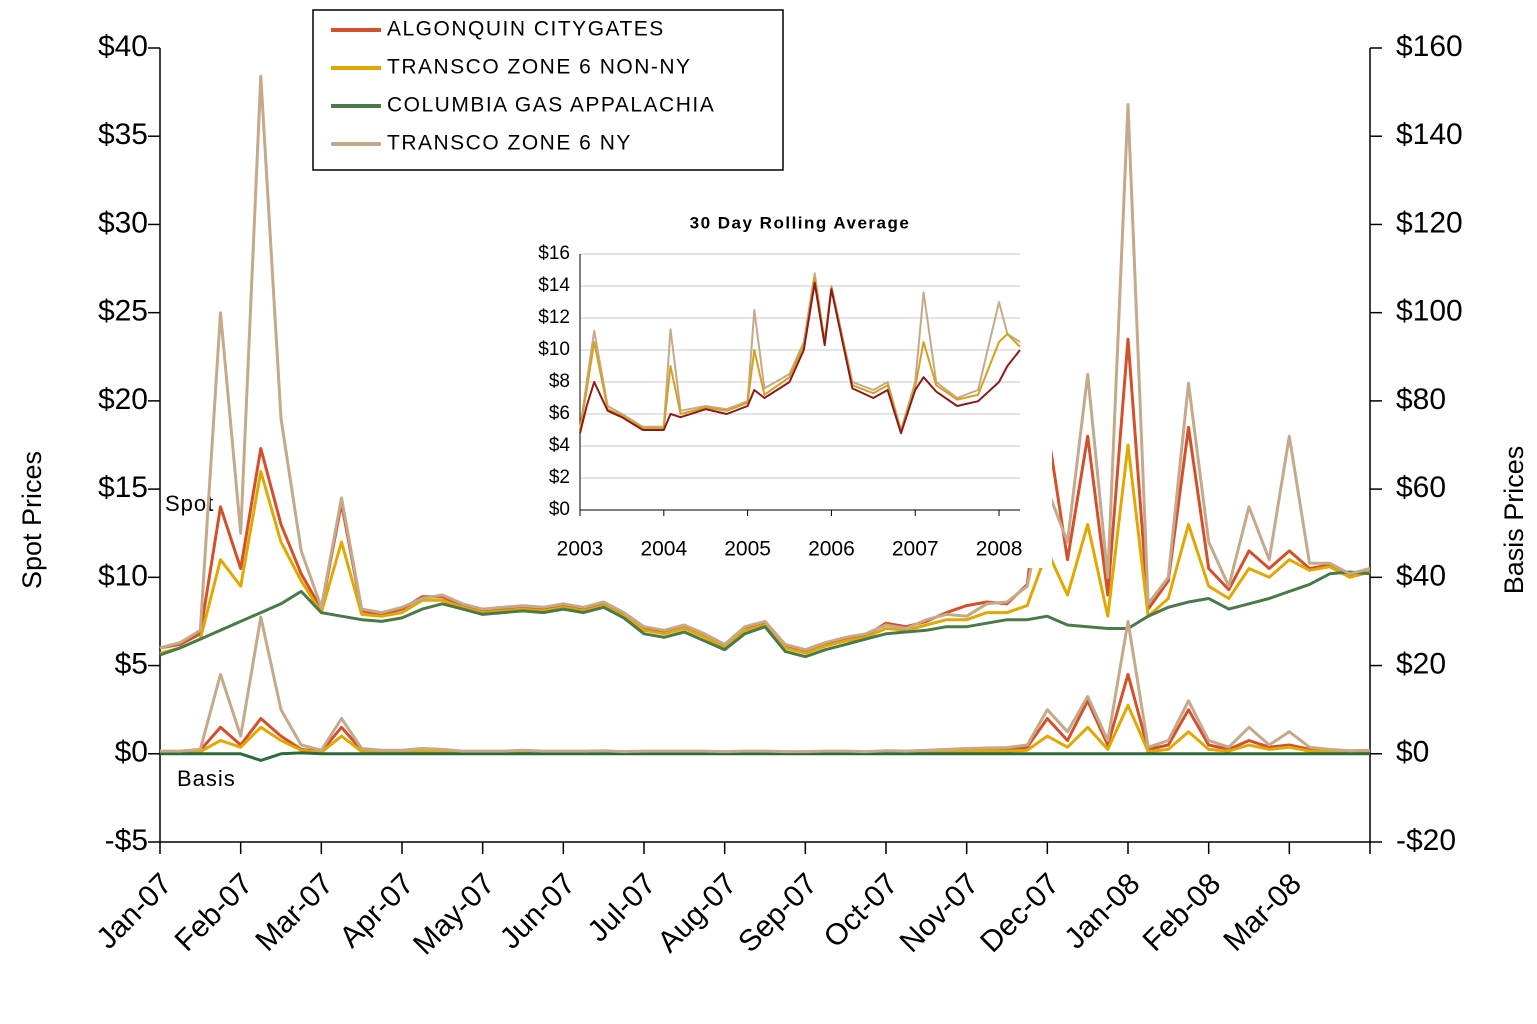  I want to click on y2-tick-label: $20, so click(1421, 663).